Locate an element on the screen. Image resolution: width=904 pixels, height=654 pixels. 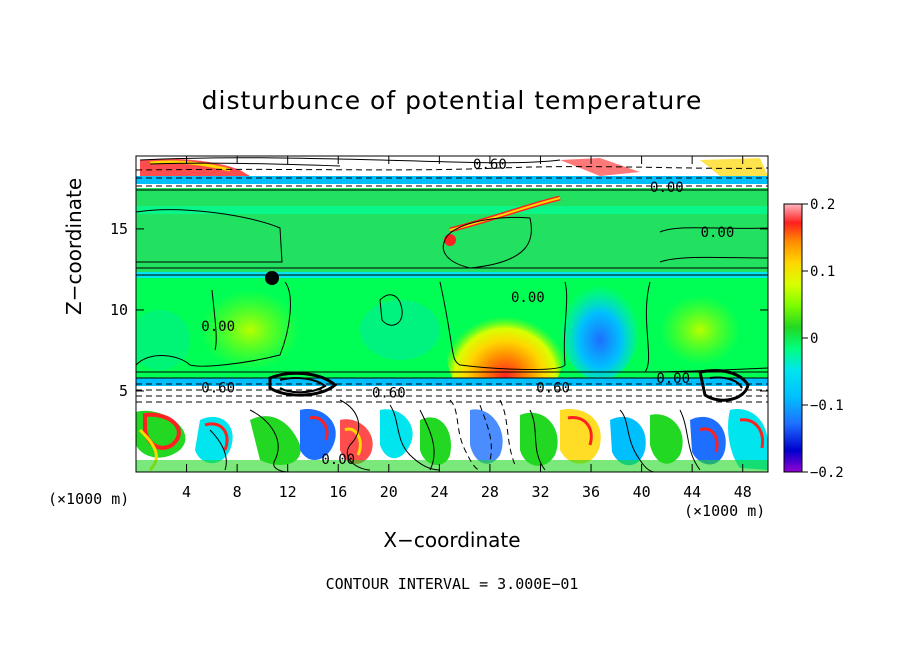
colorbar-tick-label: −0.2 is located at coordinates (827, 473).